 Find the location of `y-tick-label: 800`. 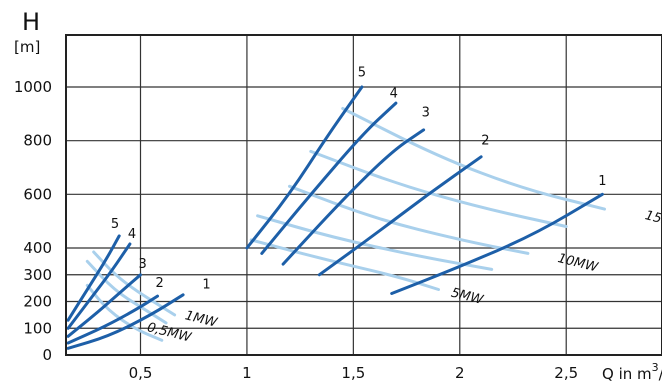

y-tick-label: 800 is located at coordinates (37, 141).